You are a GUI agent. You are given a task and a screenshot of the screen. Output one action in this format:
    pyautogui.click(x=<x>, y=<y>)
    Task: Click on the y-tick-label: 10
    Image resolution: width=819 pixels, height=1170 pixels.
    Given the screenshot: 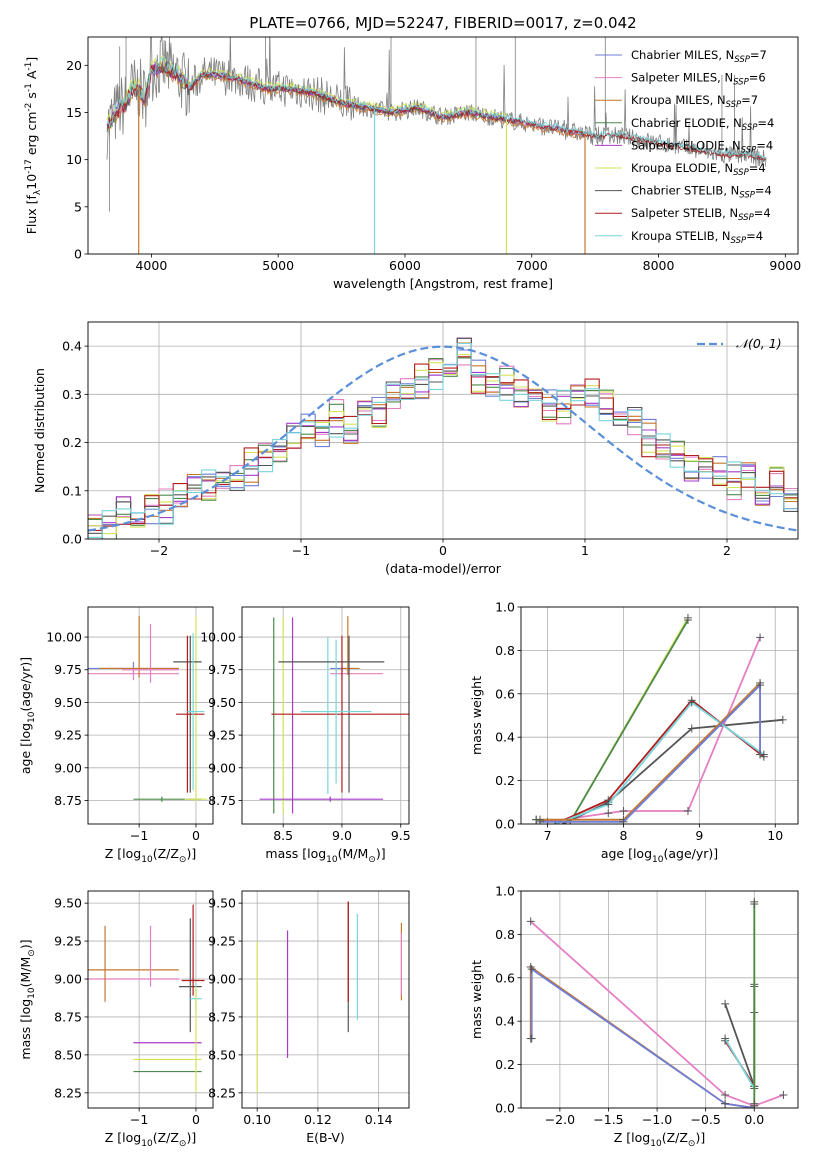 What is the action you would take?
    pyautogui.click(x=74, y=159)
    